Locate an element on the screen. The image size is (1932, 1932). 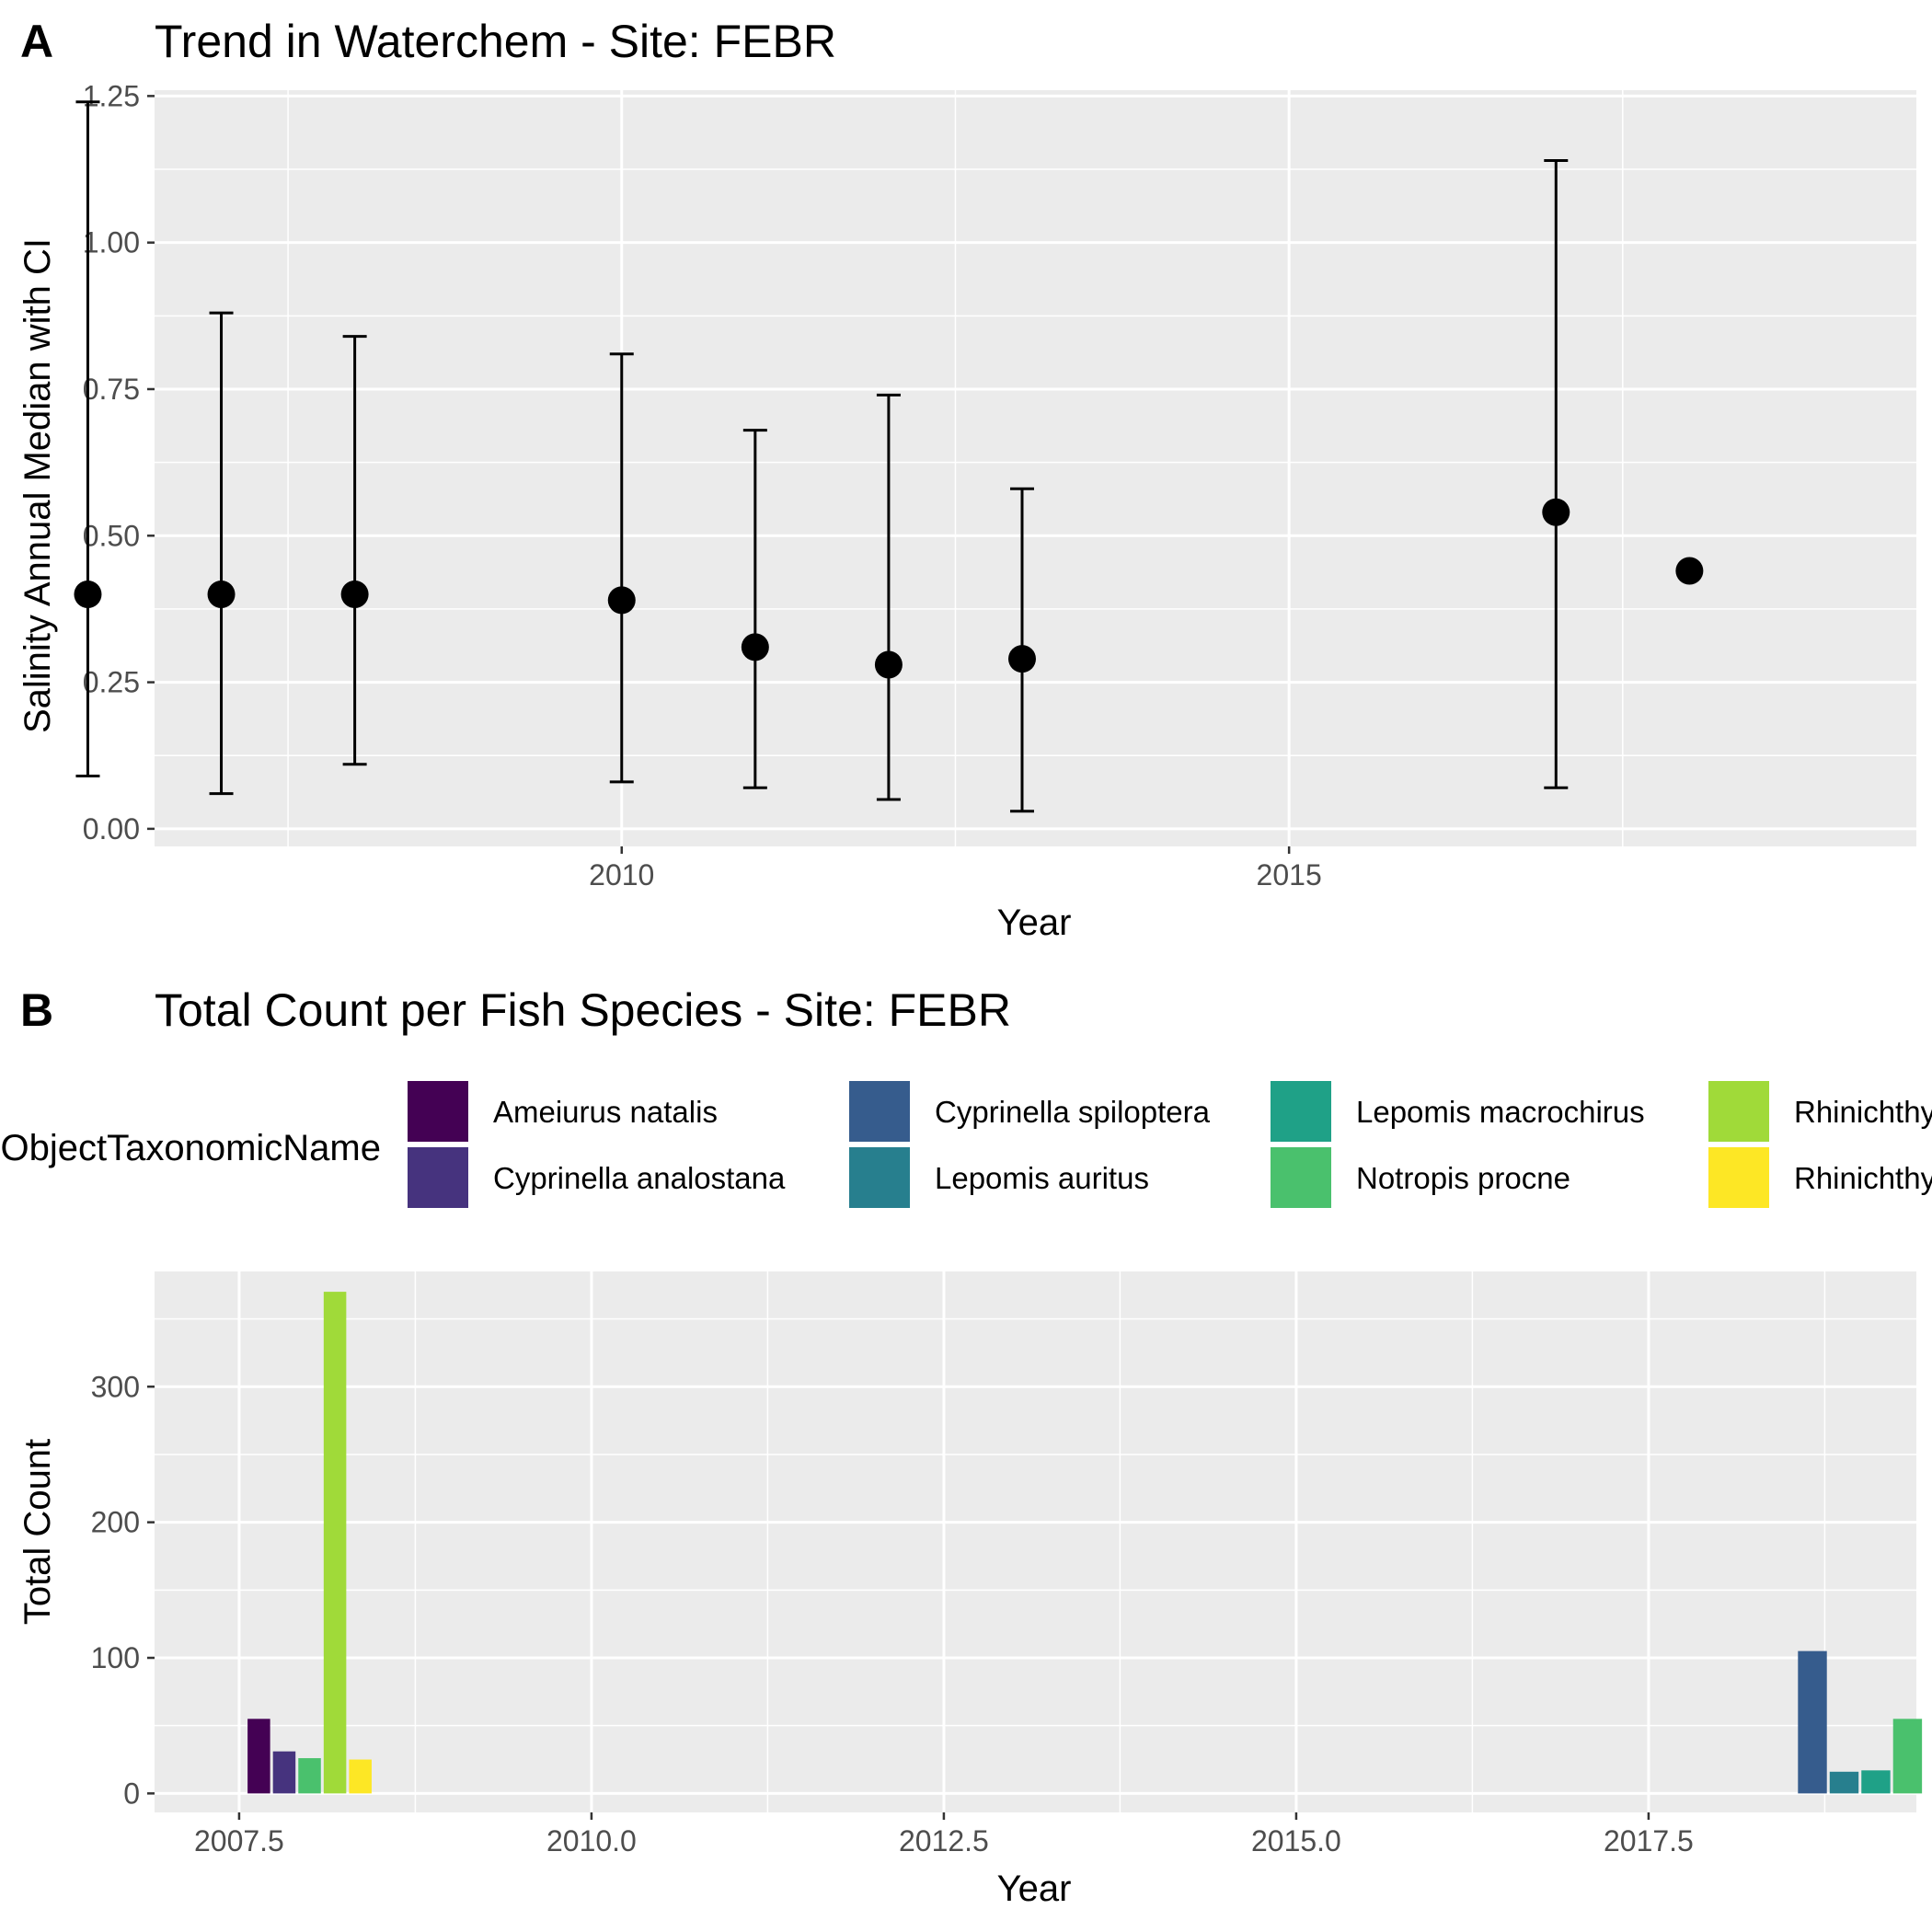
panel-b-x-axis-title: Year is located at coordinates (1034, 1889).